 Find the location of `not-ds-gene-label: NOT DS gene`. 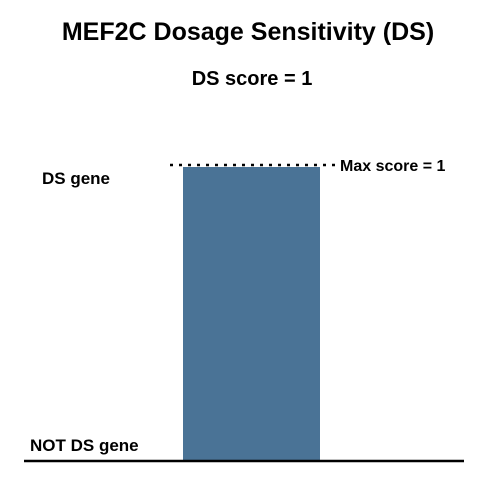

not-ds-gene-label: NOT DS gene is located at coordinates (84, 445).